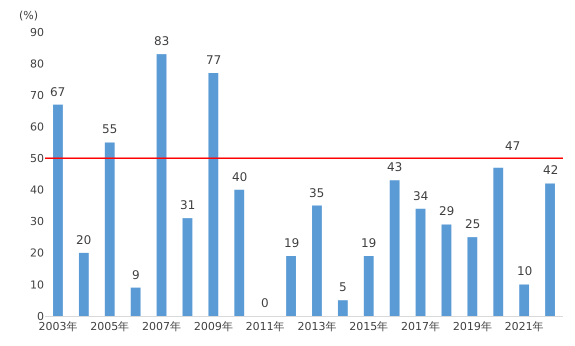 The height and width of the screenshot is (346, 575). Describe the element at coordinates (40, 316) in the screenshot. I see `y-tick-label: 0` at that location.